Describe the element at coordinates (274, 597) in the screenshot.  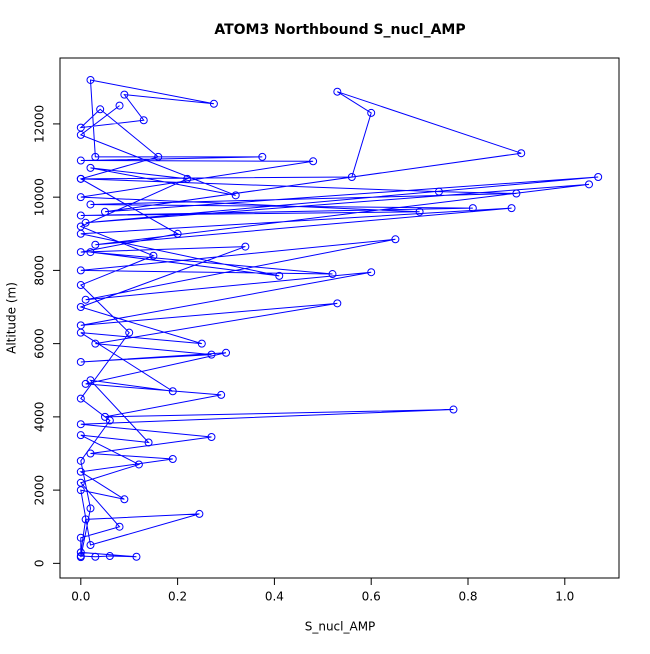
I see `x-tick-label: 0.4` at that location.